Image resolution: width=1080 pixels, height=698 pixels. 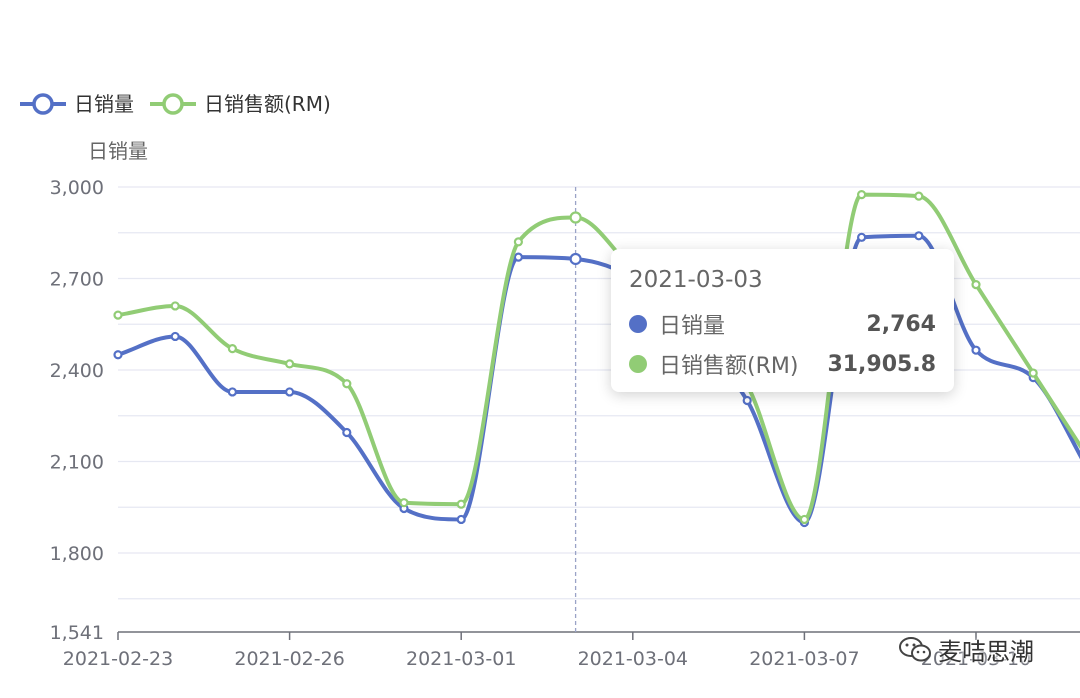 What do you see at coordinates (729, 366) in the screenshot?
I see `tooltip-series-name: 日销售额(RM)` at bounding box center [729, 366].